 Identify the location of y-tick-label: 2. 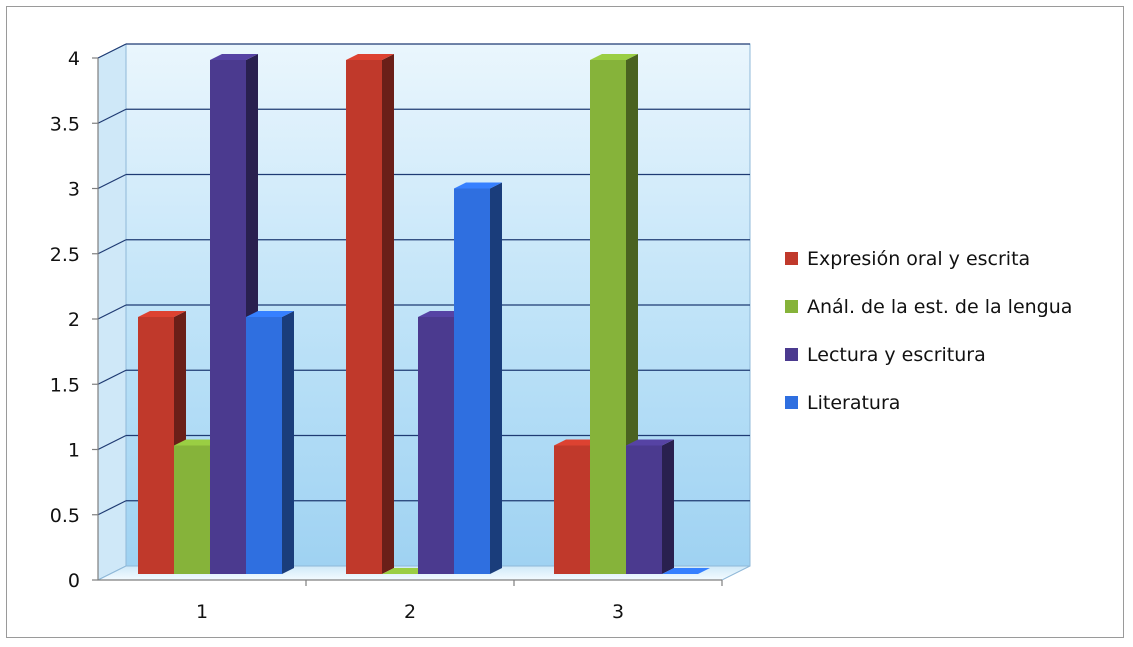
(74, 320).